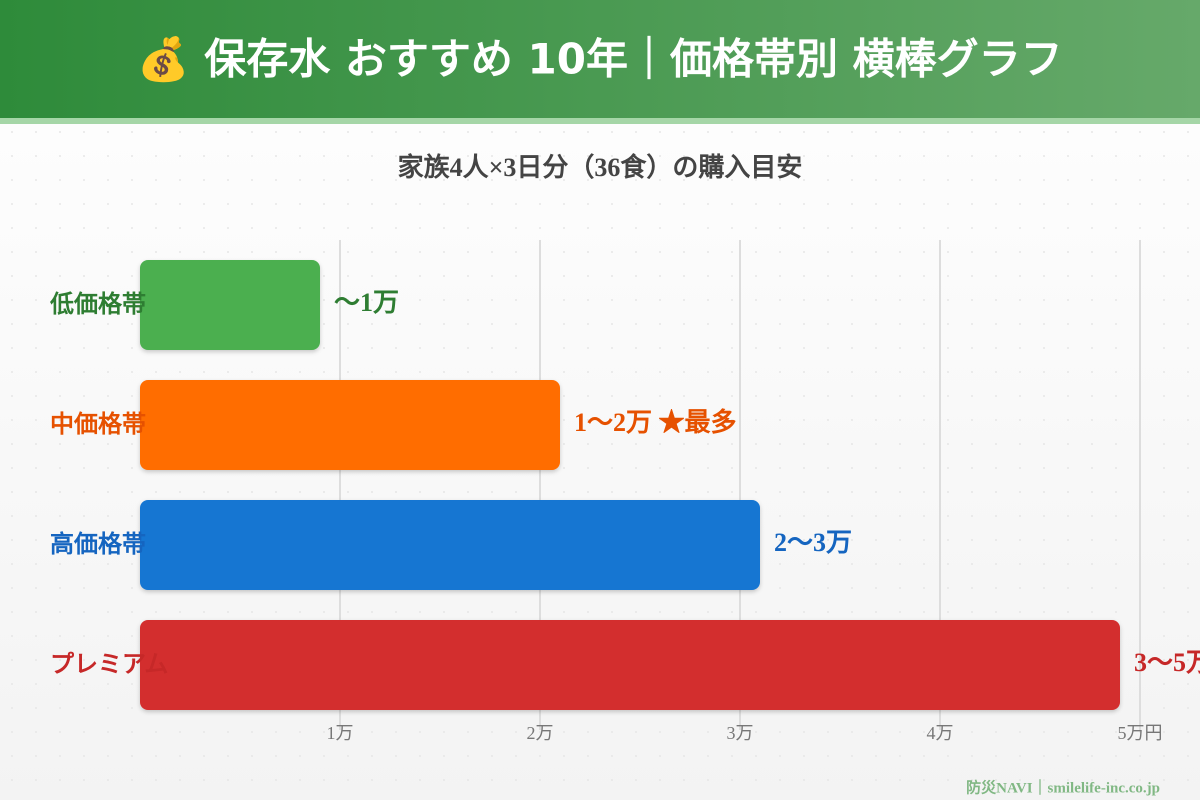 This screenshot has width=1200, height=800. What do you see at coordinates (97, 304) in the screenshot?
I see `category-label: 低価格帯` at bounding box center [97, 304].